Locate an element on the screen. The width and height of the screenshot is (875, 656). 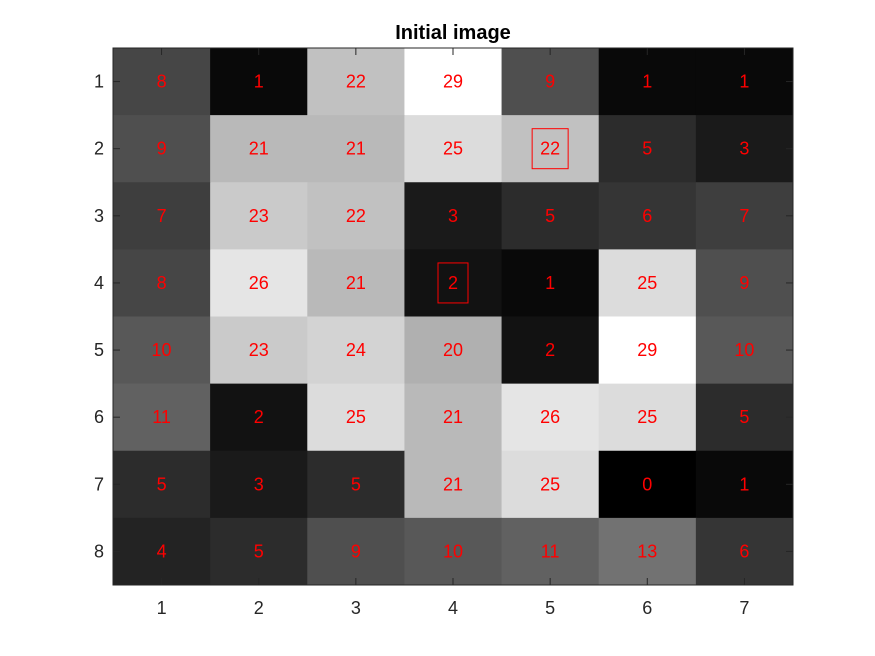
y-tick-label: 8 is located at coordinates (99, 551).